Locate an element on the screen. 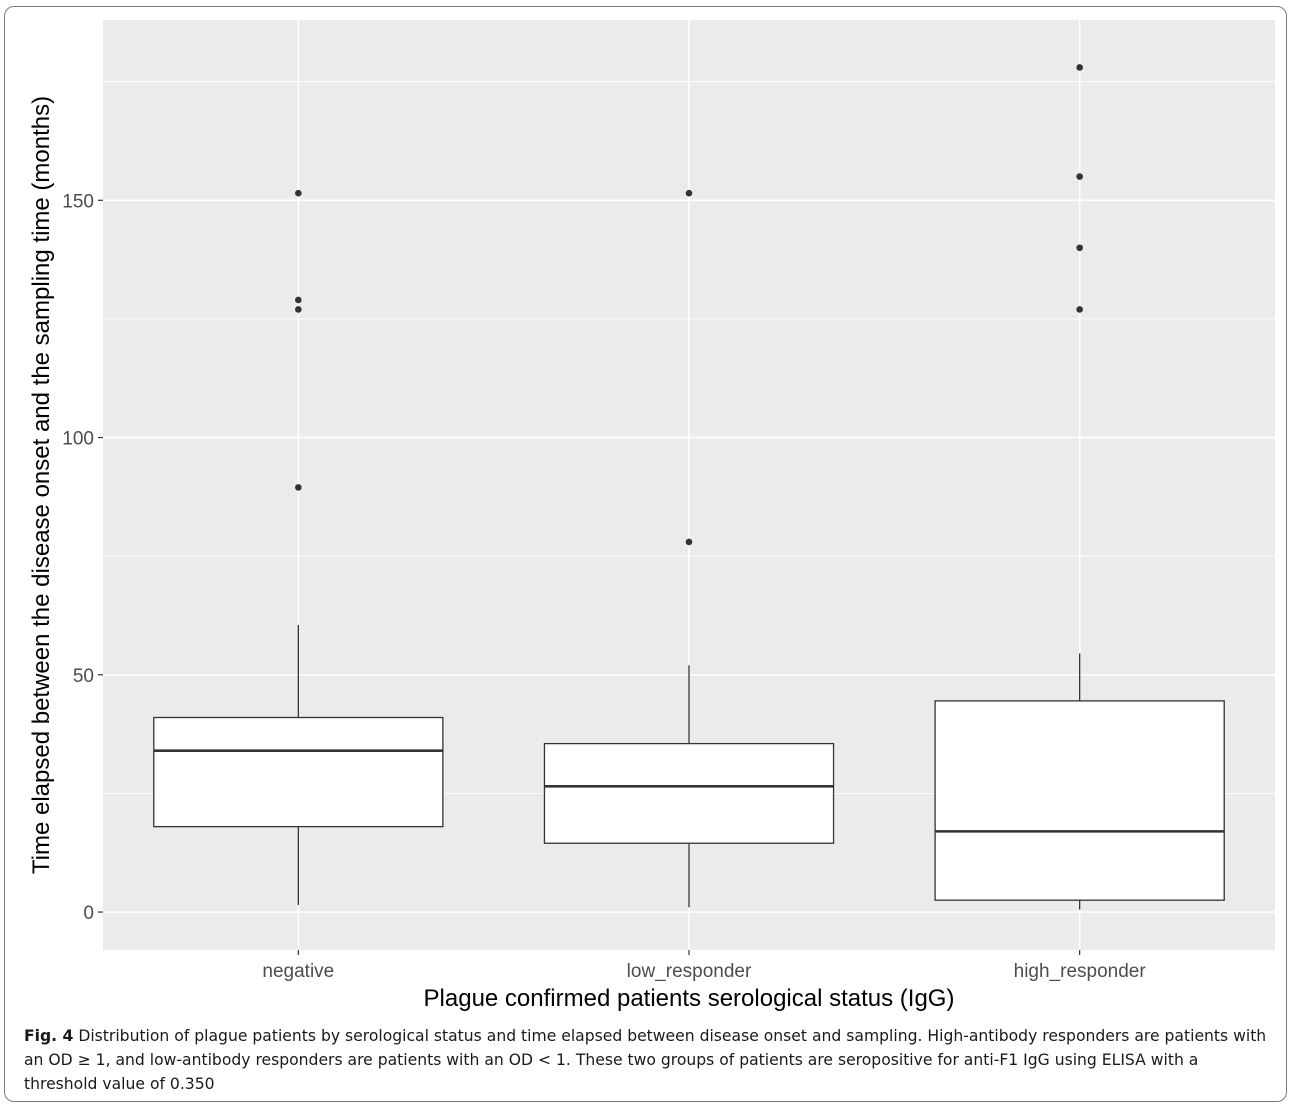  caption-label: Fig. 4 is located at coordinates (49, 1036).